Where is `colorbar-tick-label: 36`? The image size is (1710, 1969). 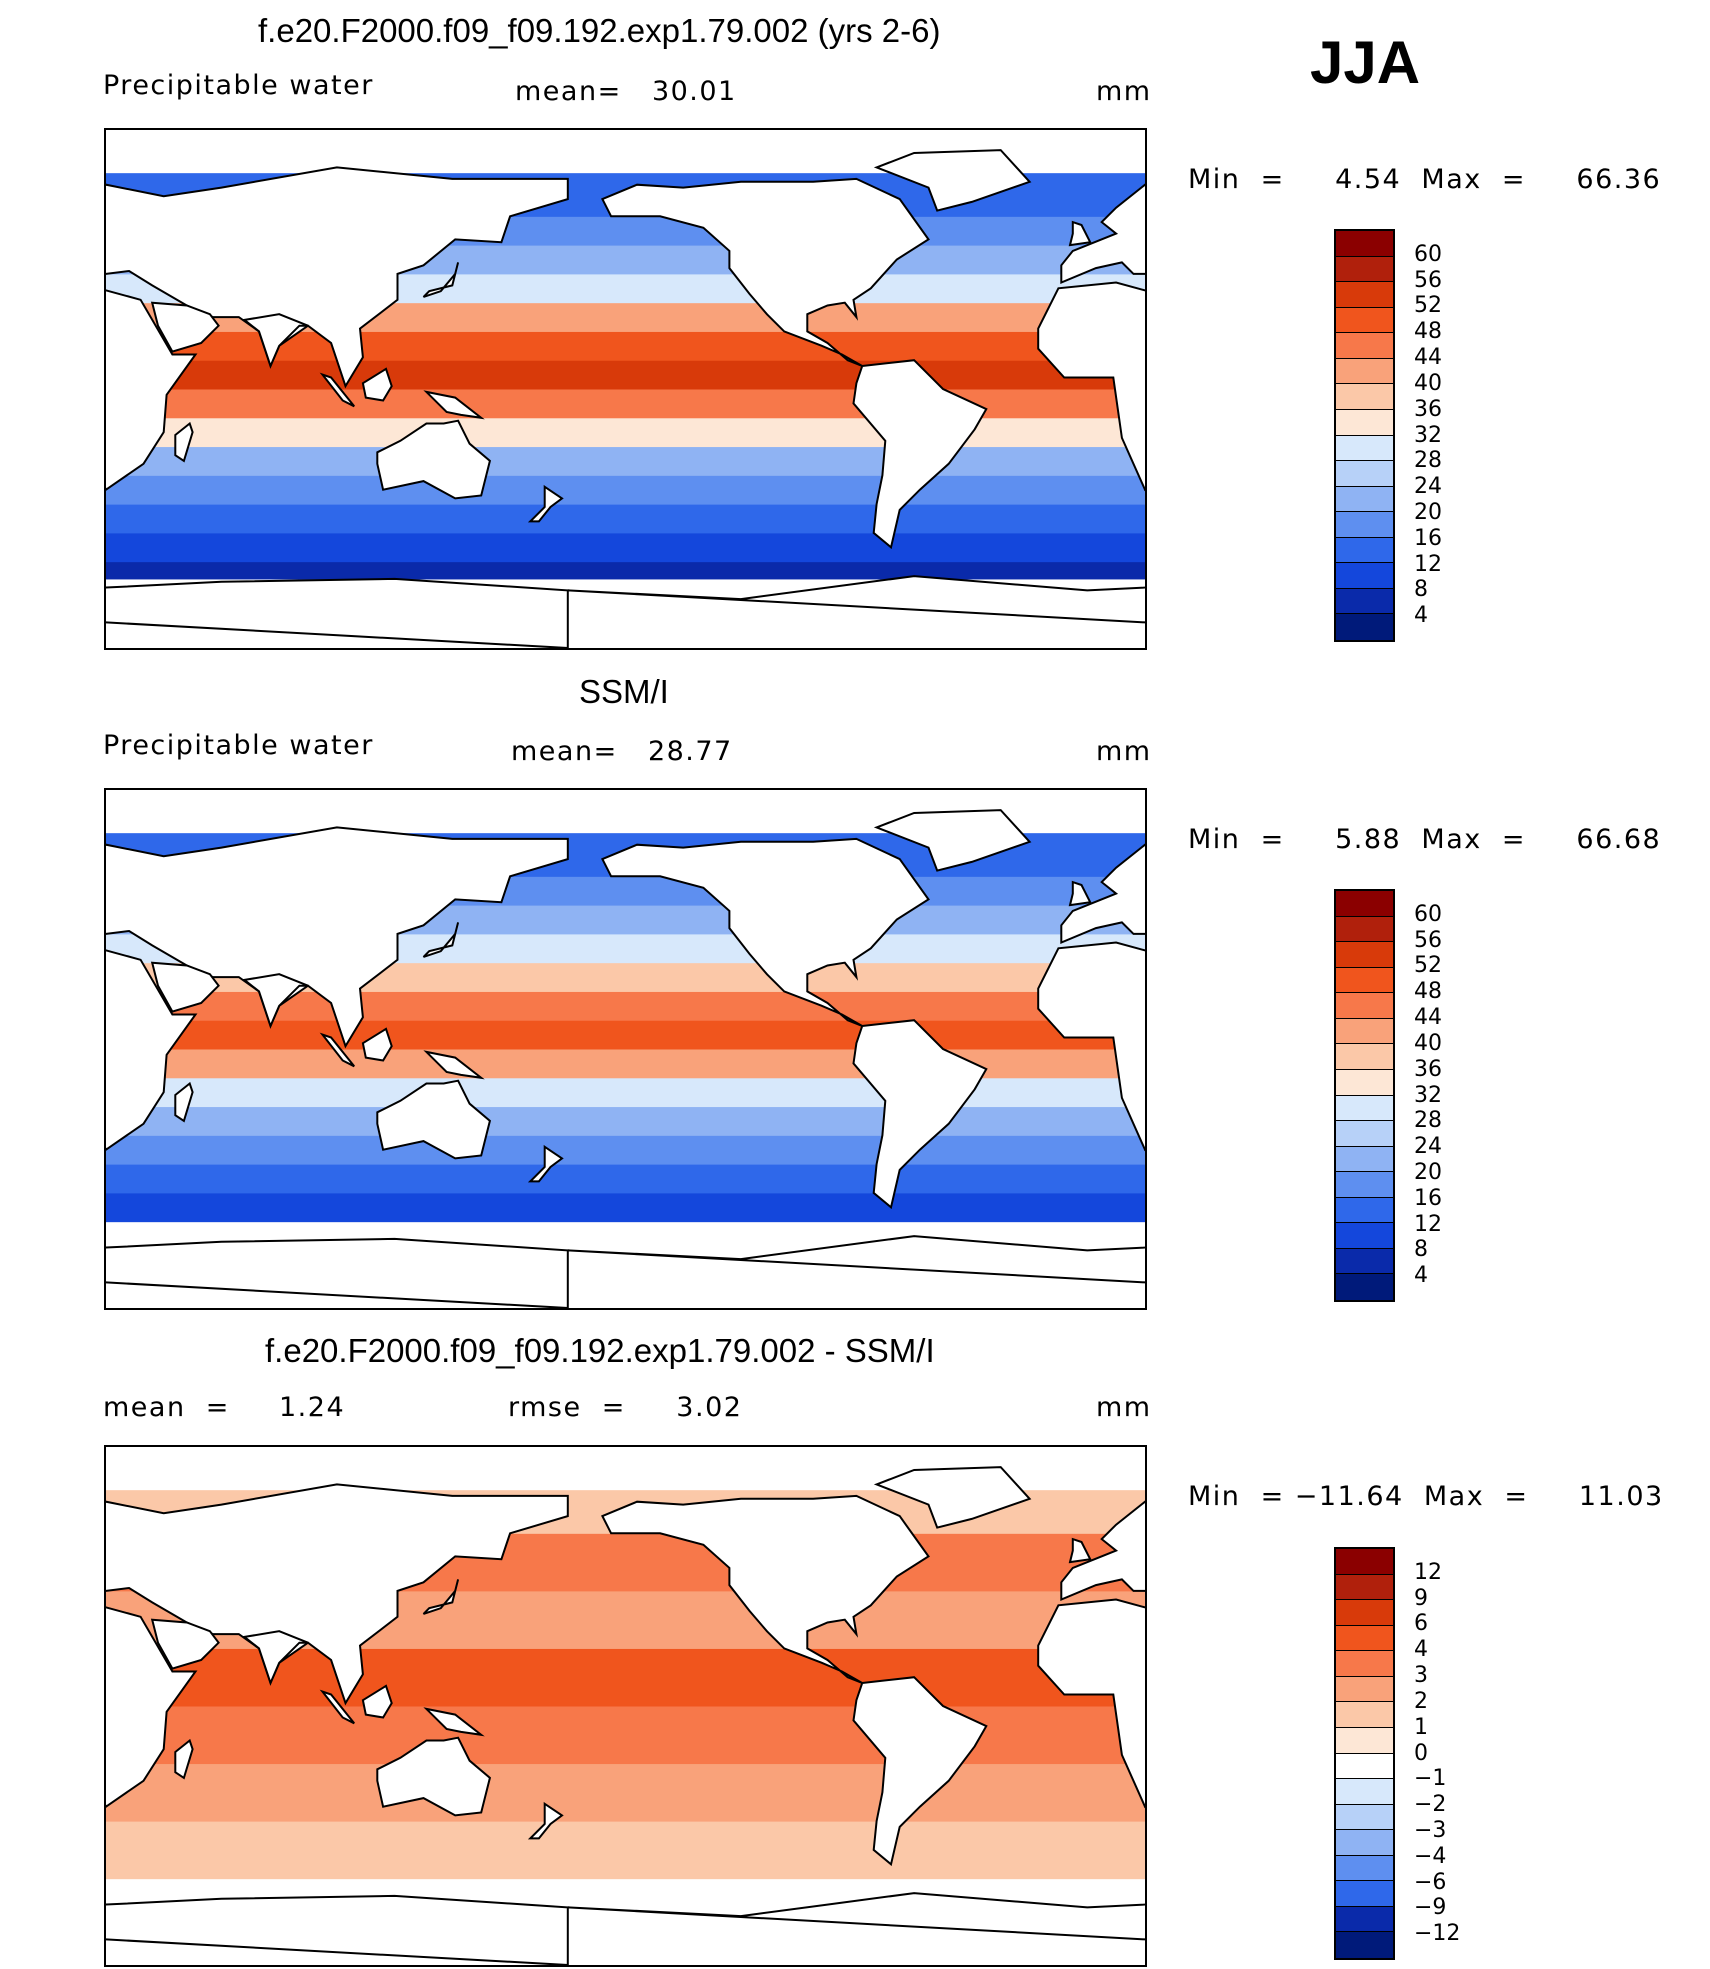 colorbar-tick-label: 36 is located at coordinates (1428, 1069).